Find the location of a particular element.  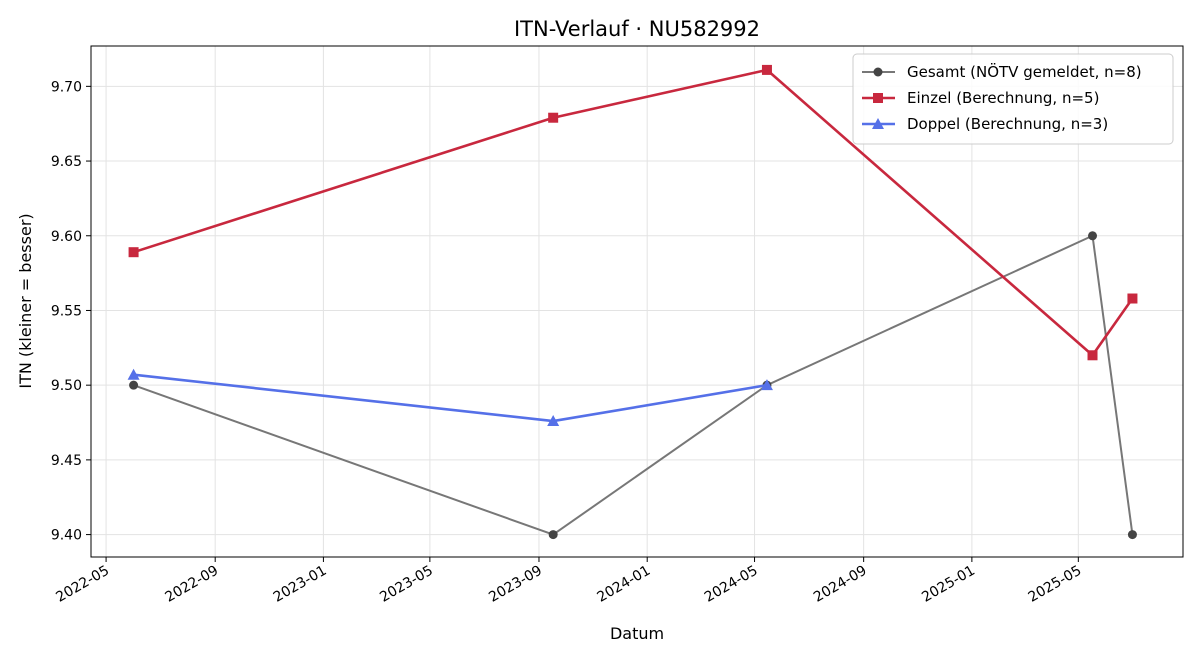

y-tick-label: 9.55 is located at coordinates (66, 311).